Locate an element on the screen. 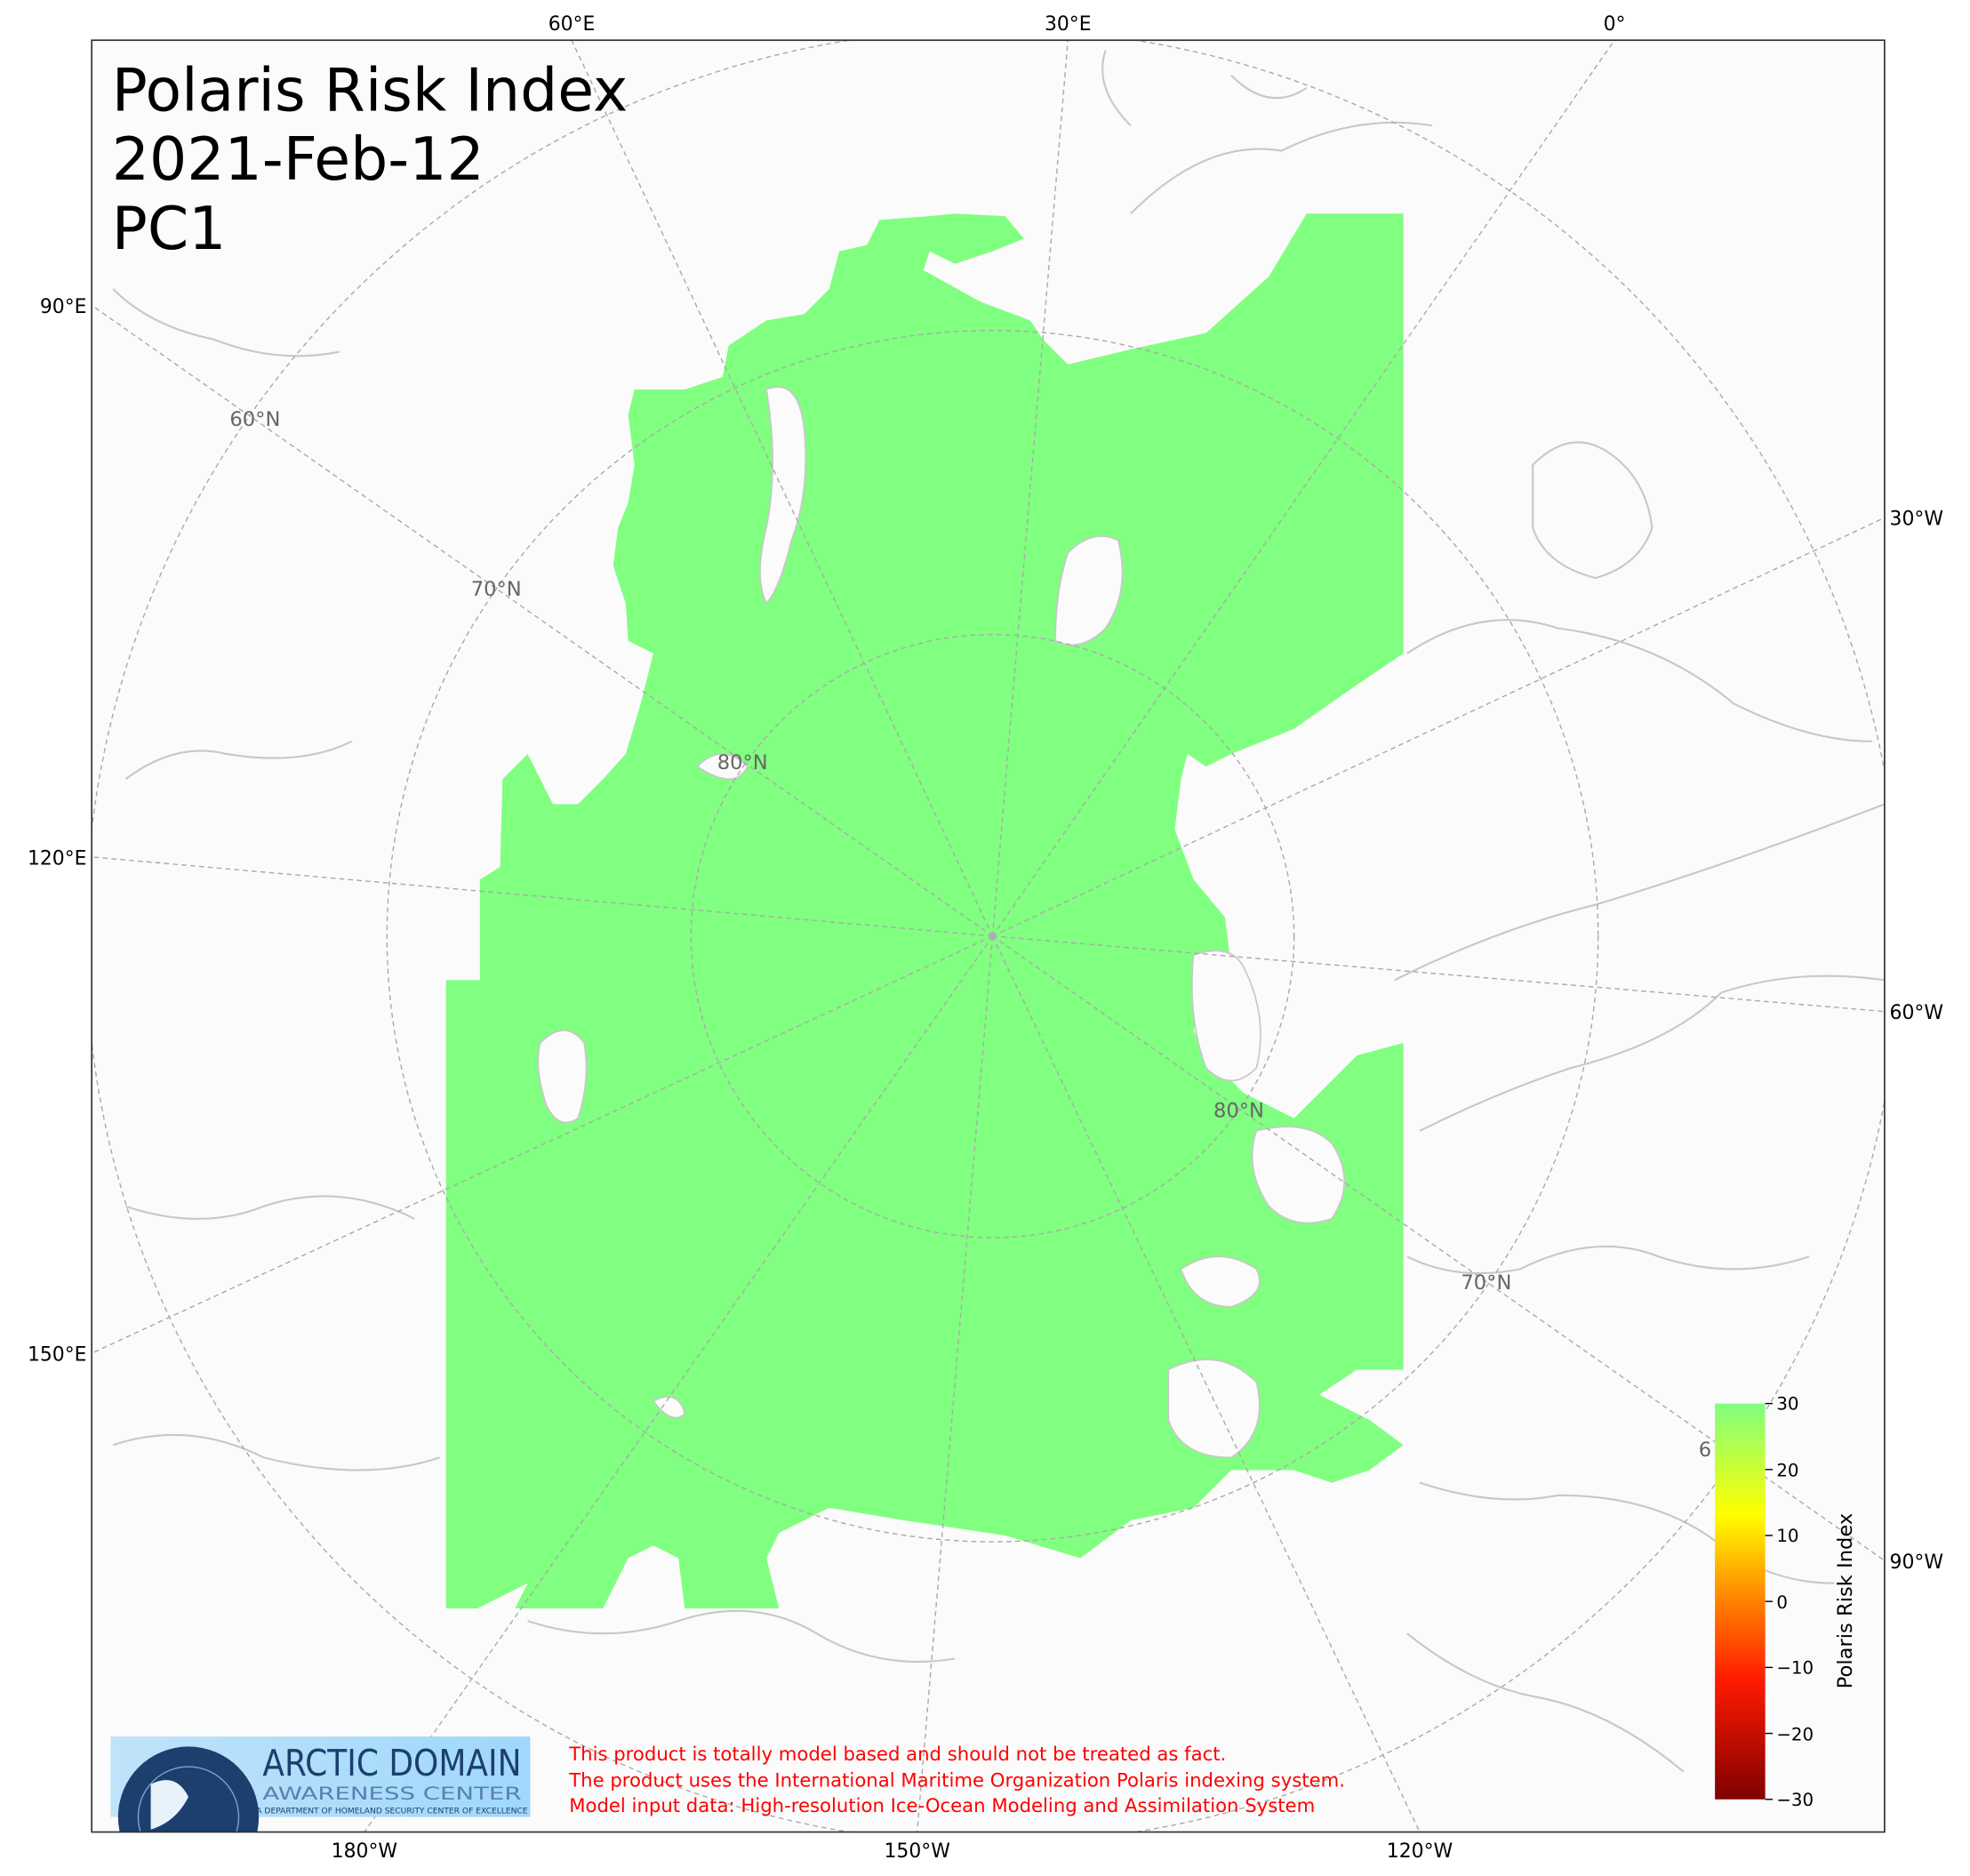 This screenshot has height=1876, width=1970. lon-label-right: 30°W is located at coordinates (1916, 520).